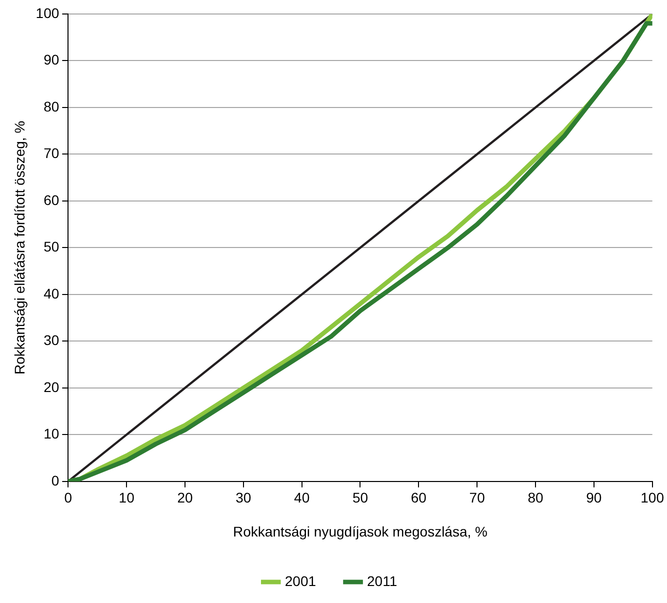  Describe the element at coordinates (302, 498) in the screenshot. I see `x-tick-label: 40` at that location.